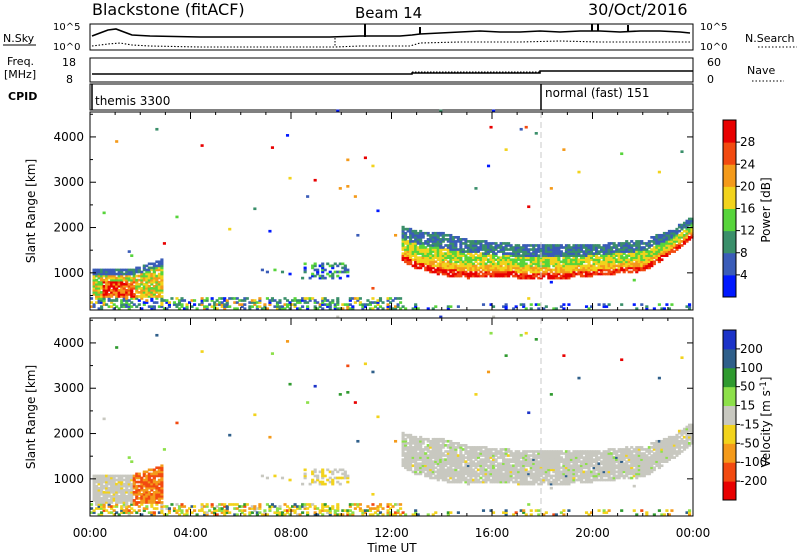 The height and width of the screenshot is (554, 800). Describe the element at coordinates (20, 61) in the screenshot. I see `frequency-label-top: Freq.` at that location.